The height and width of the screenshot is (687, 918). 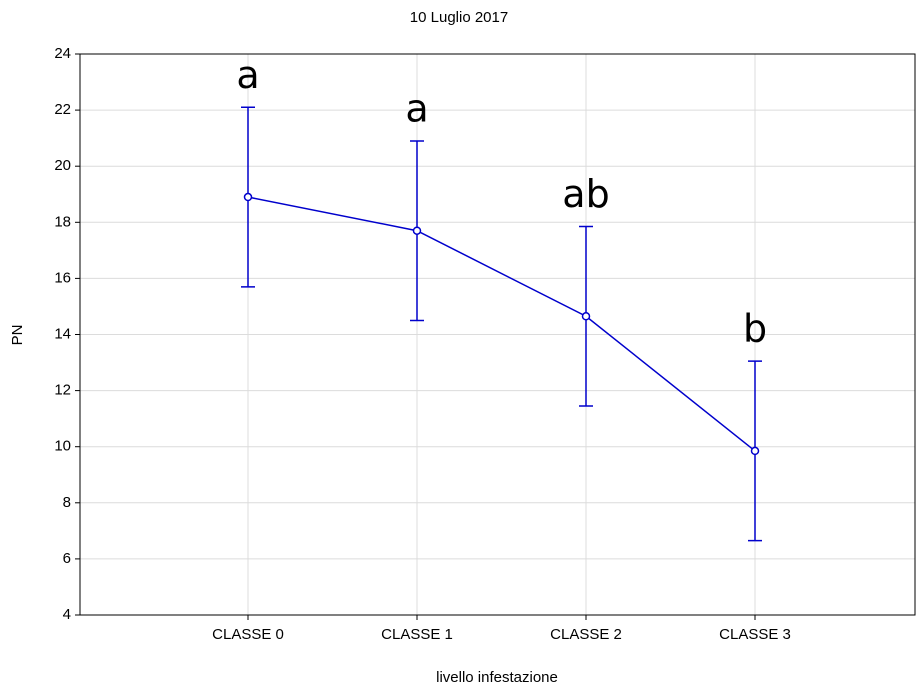 I want to click on y-tick-label: 6, so click(x=67, y=558).